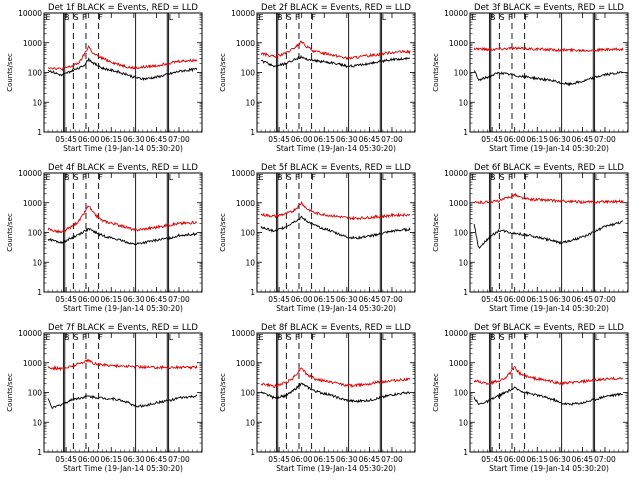  Describe the element at coordinates (549, 8) in the screenshot. I see `panel-title: Det 3f BLACK = Events, RED = LLD` at that location.